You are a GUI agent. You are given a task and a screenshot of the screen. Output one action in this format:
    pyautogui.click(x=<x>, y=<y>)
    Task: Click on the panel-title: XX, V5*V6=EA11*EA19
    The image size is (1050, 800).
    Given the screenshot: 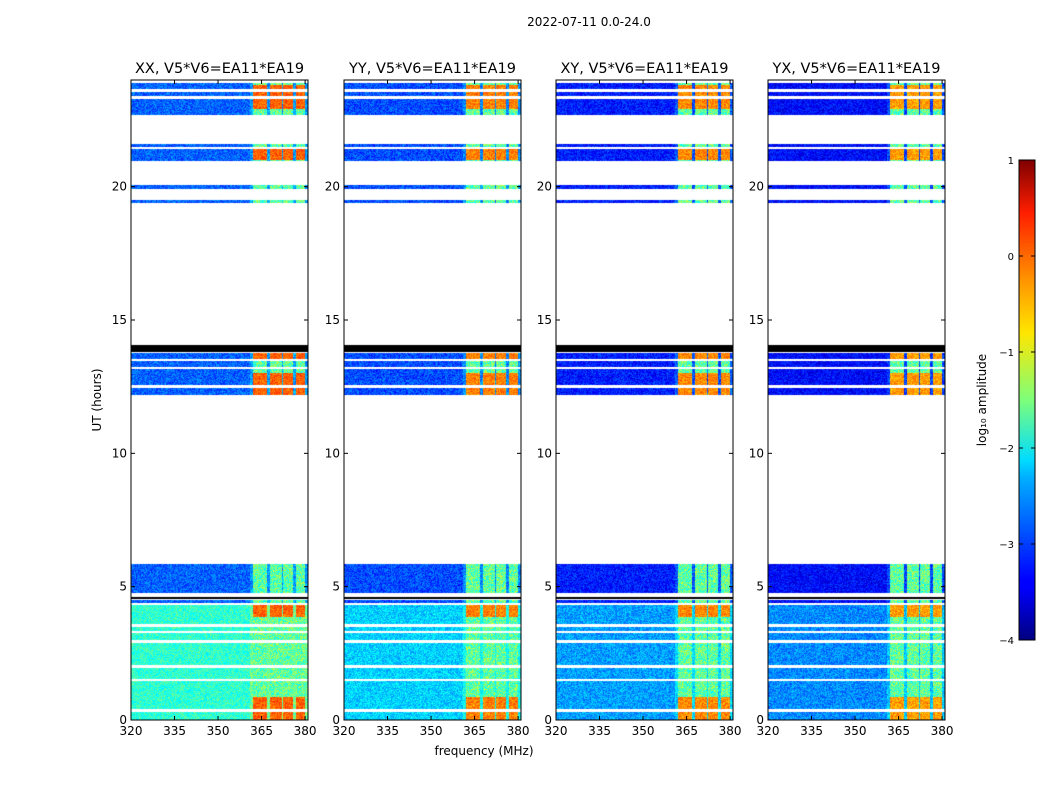 What is the action you would take?
    pyautogui.click(x=219, y=69)
    